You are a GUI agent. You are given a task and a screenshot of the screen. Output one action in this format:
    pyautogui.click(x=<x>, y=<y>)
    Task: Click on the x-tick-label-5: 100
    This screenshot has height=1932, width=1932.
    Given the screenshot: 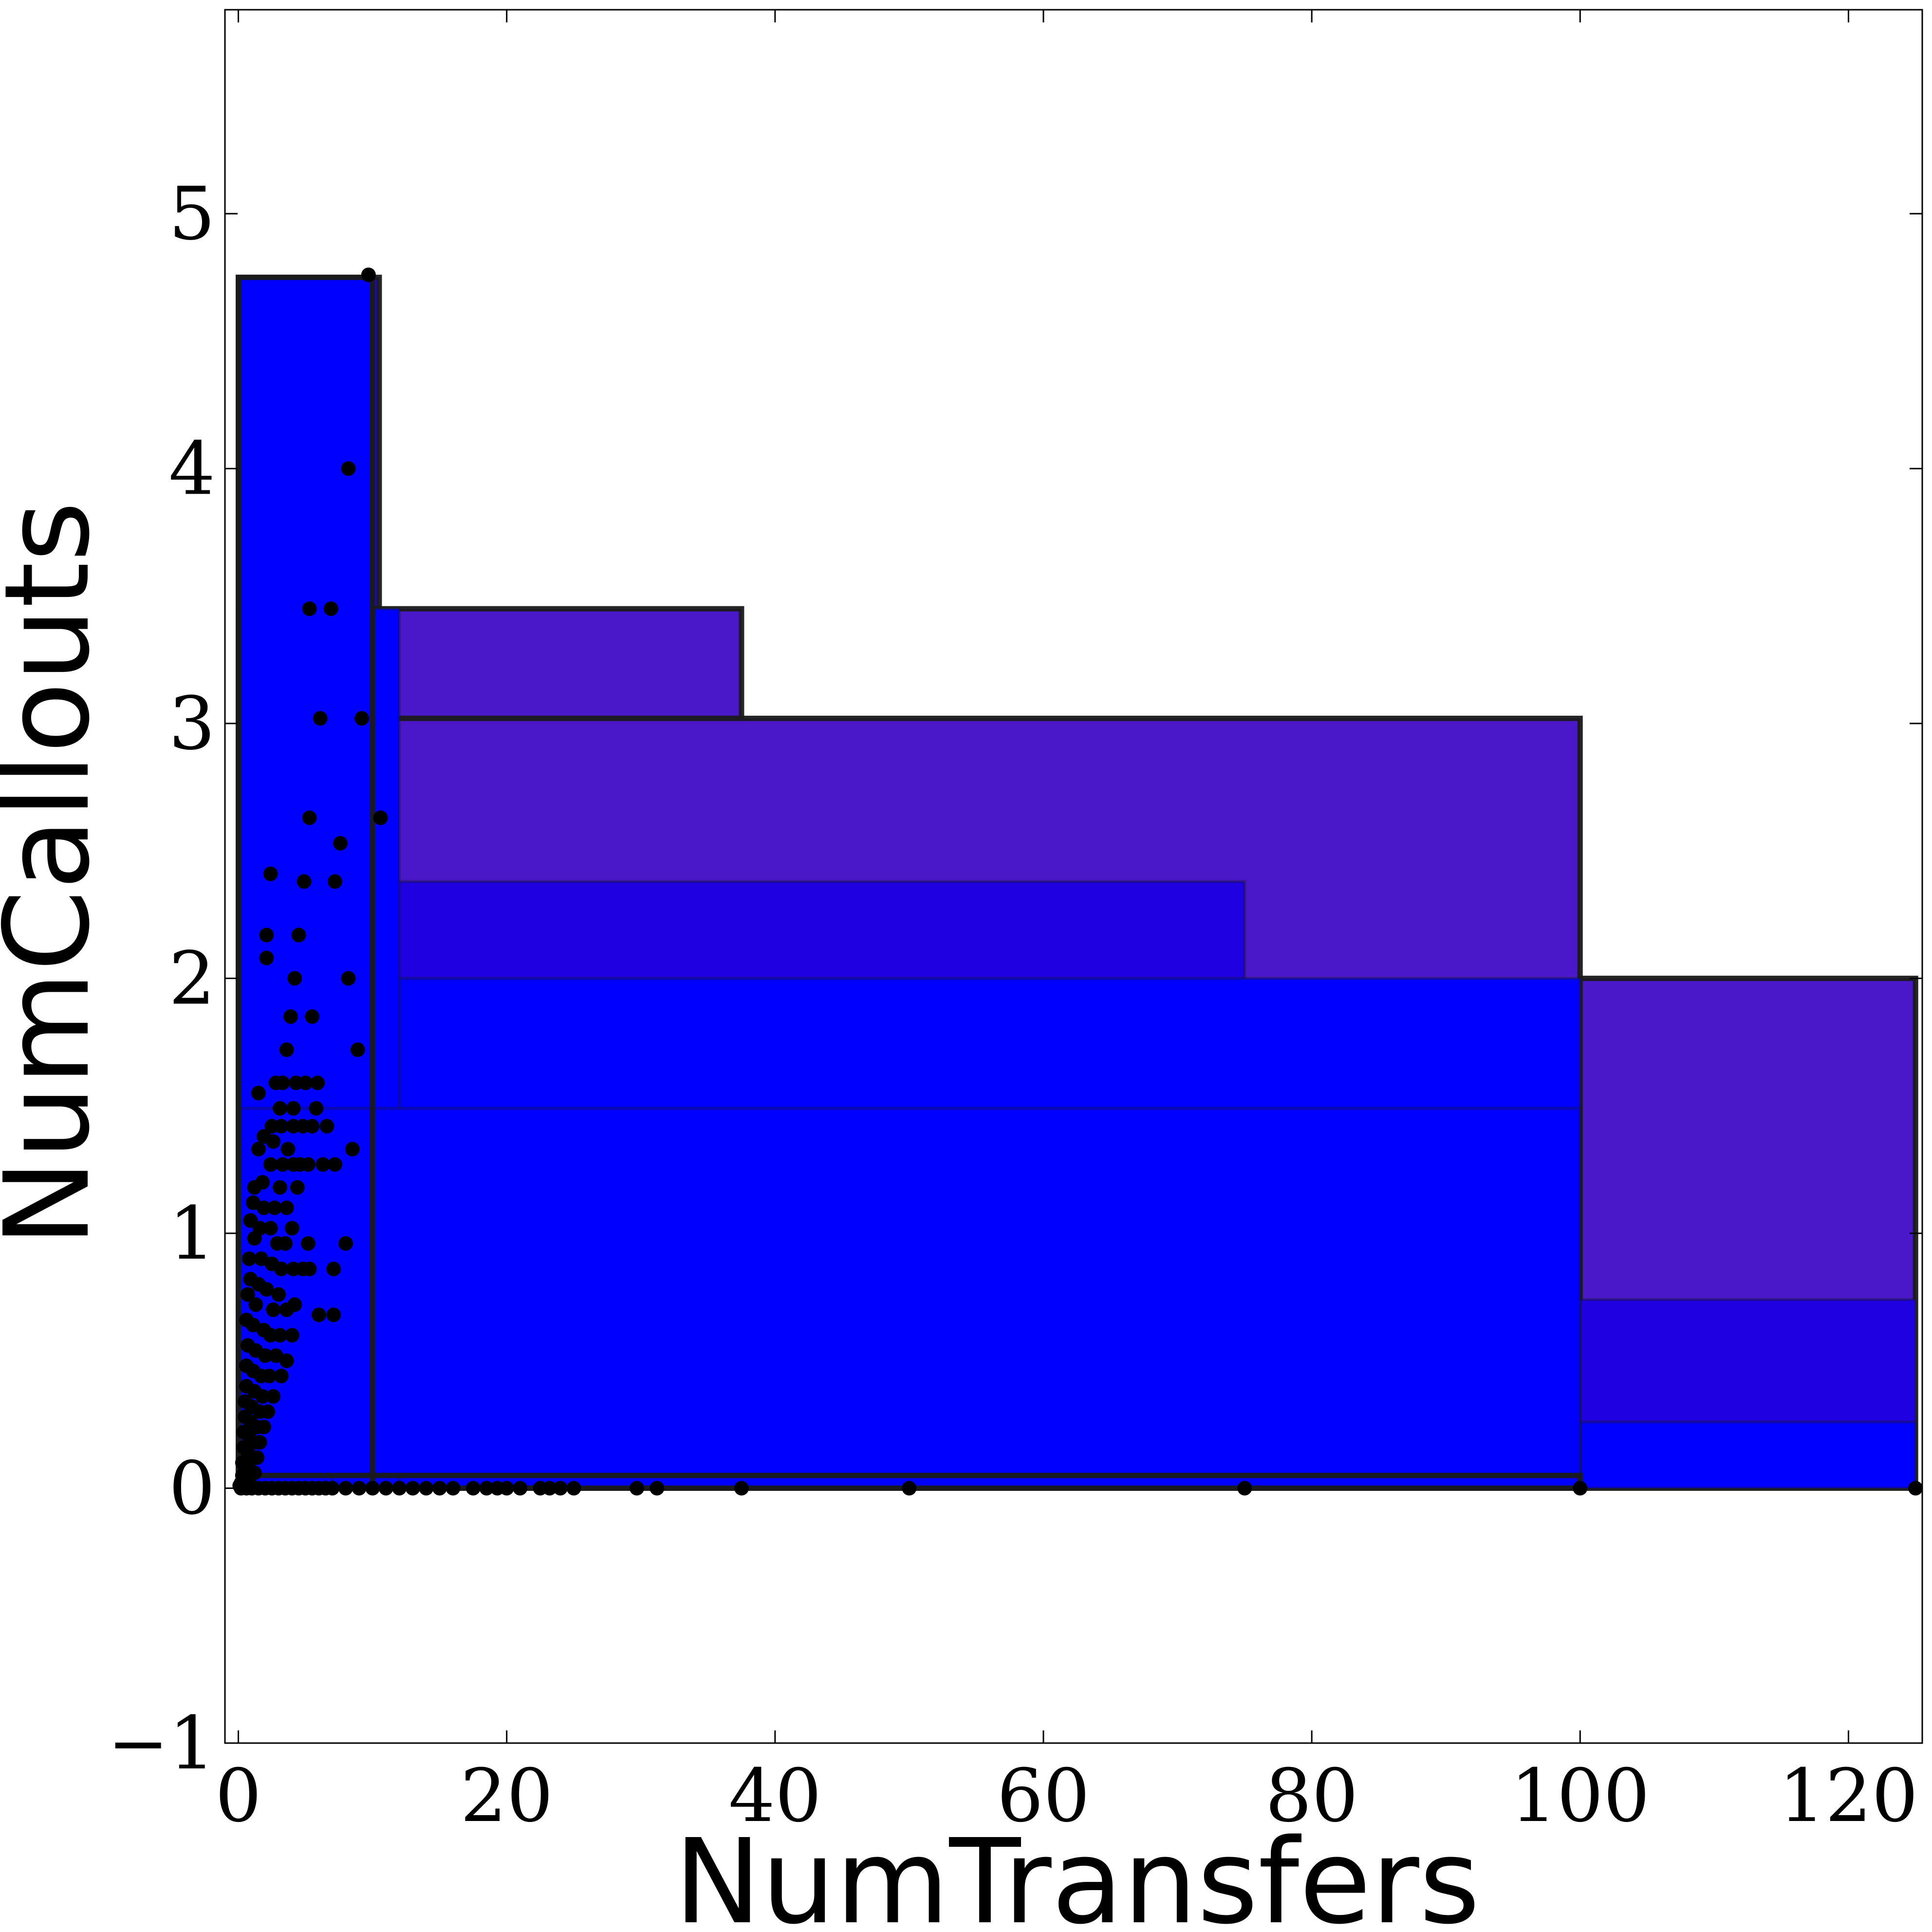 What is the action you would take?
    pyautogui.click(x=1580, y=1797)
    